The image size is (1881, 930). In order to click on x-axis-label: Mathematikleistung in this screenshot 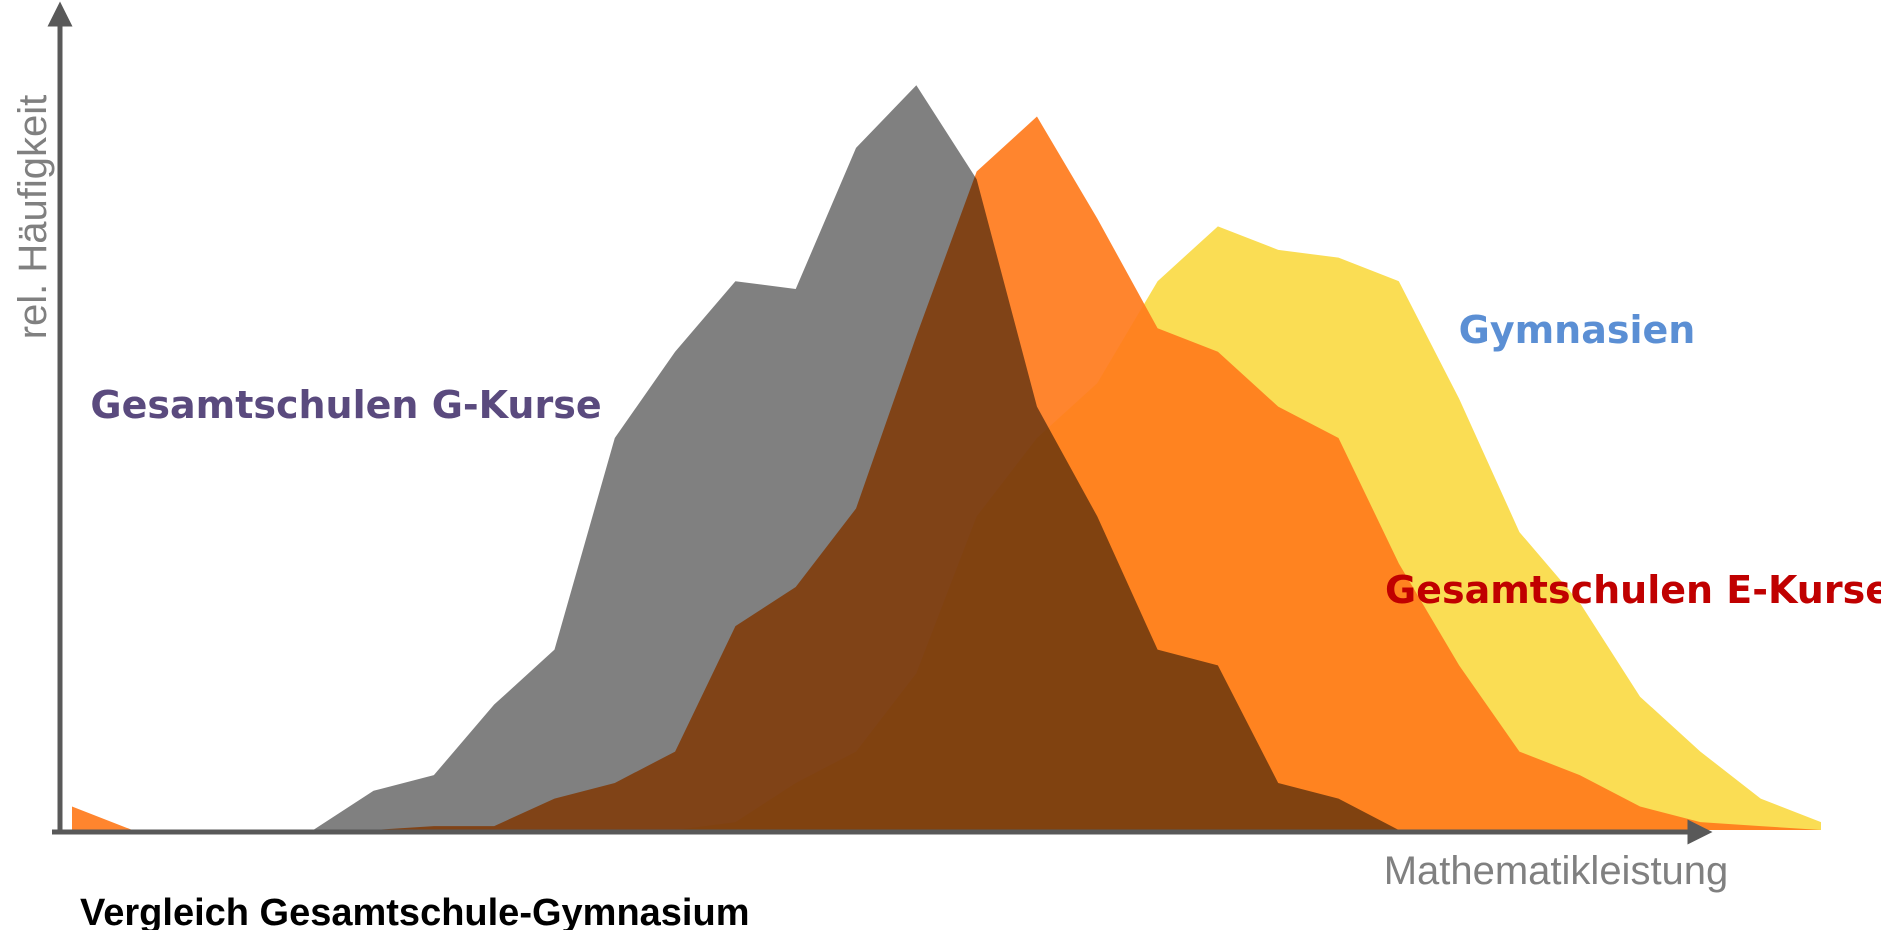, I will do `click(1556, 871)`.